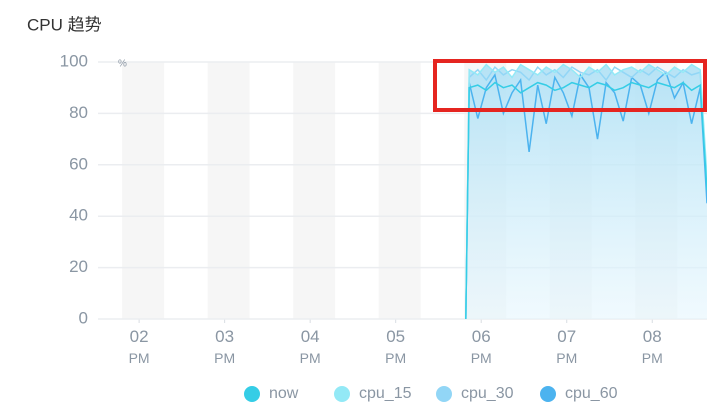  I want to click on legend-label: cpu_60, so click(591, 393).